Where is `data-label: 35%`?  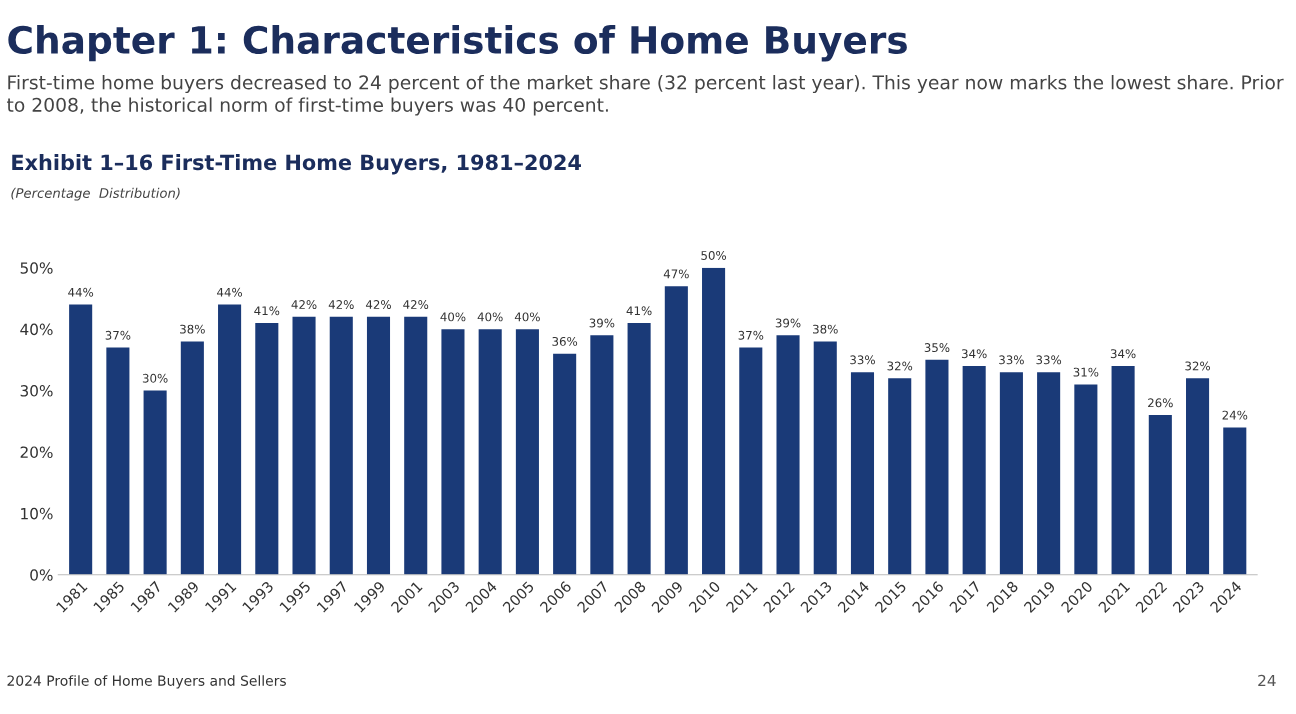
data-label: 35% is located at coordinates (937, 348).